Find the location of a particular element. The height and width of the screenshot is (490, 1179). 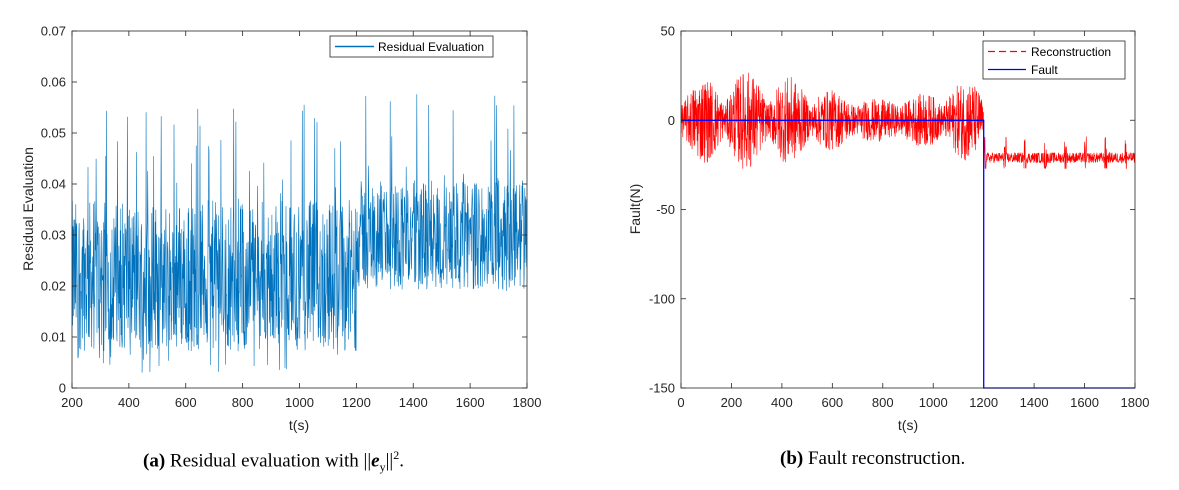

y-axis-label: Residual Evaluation is located at coordinates (28, 209).